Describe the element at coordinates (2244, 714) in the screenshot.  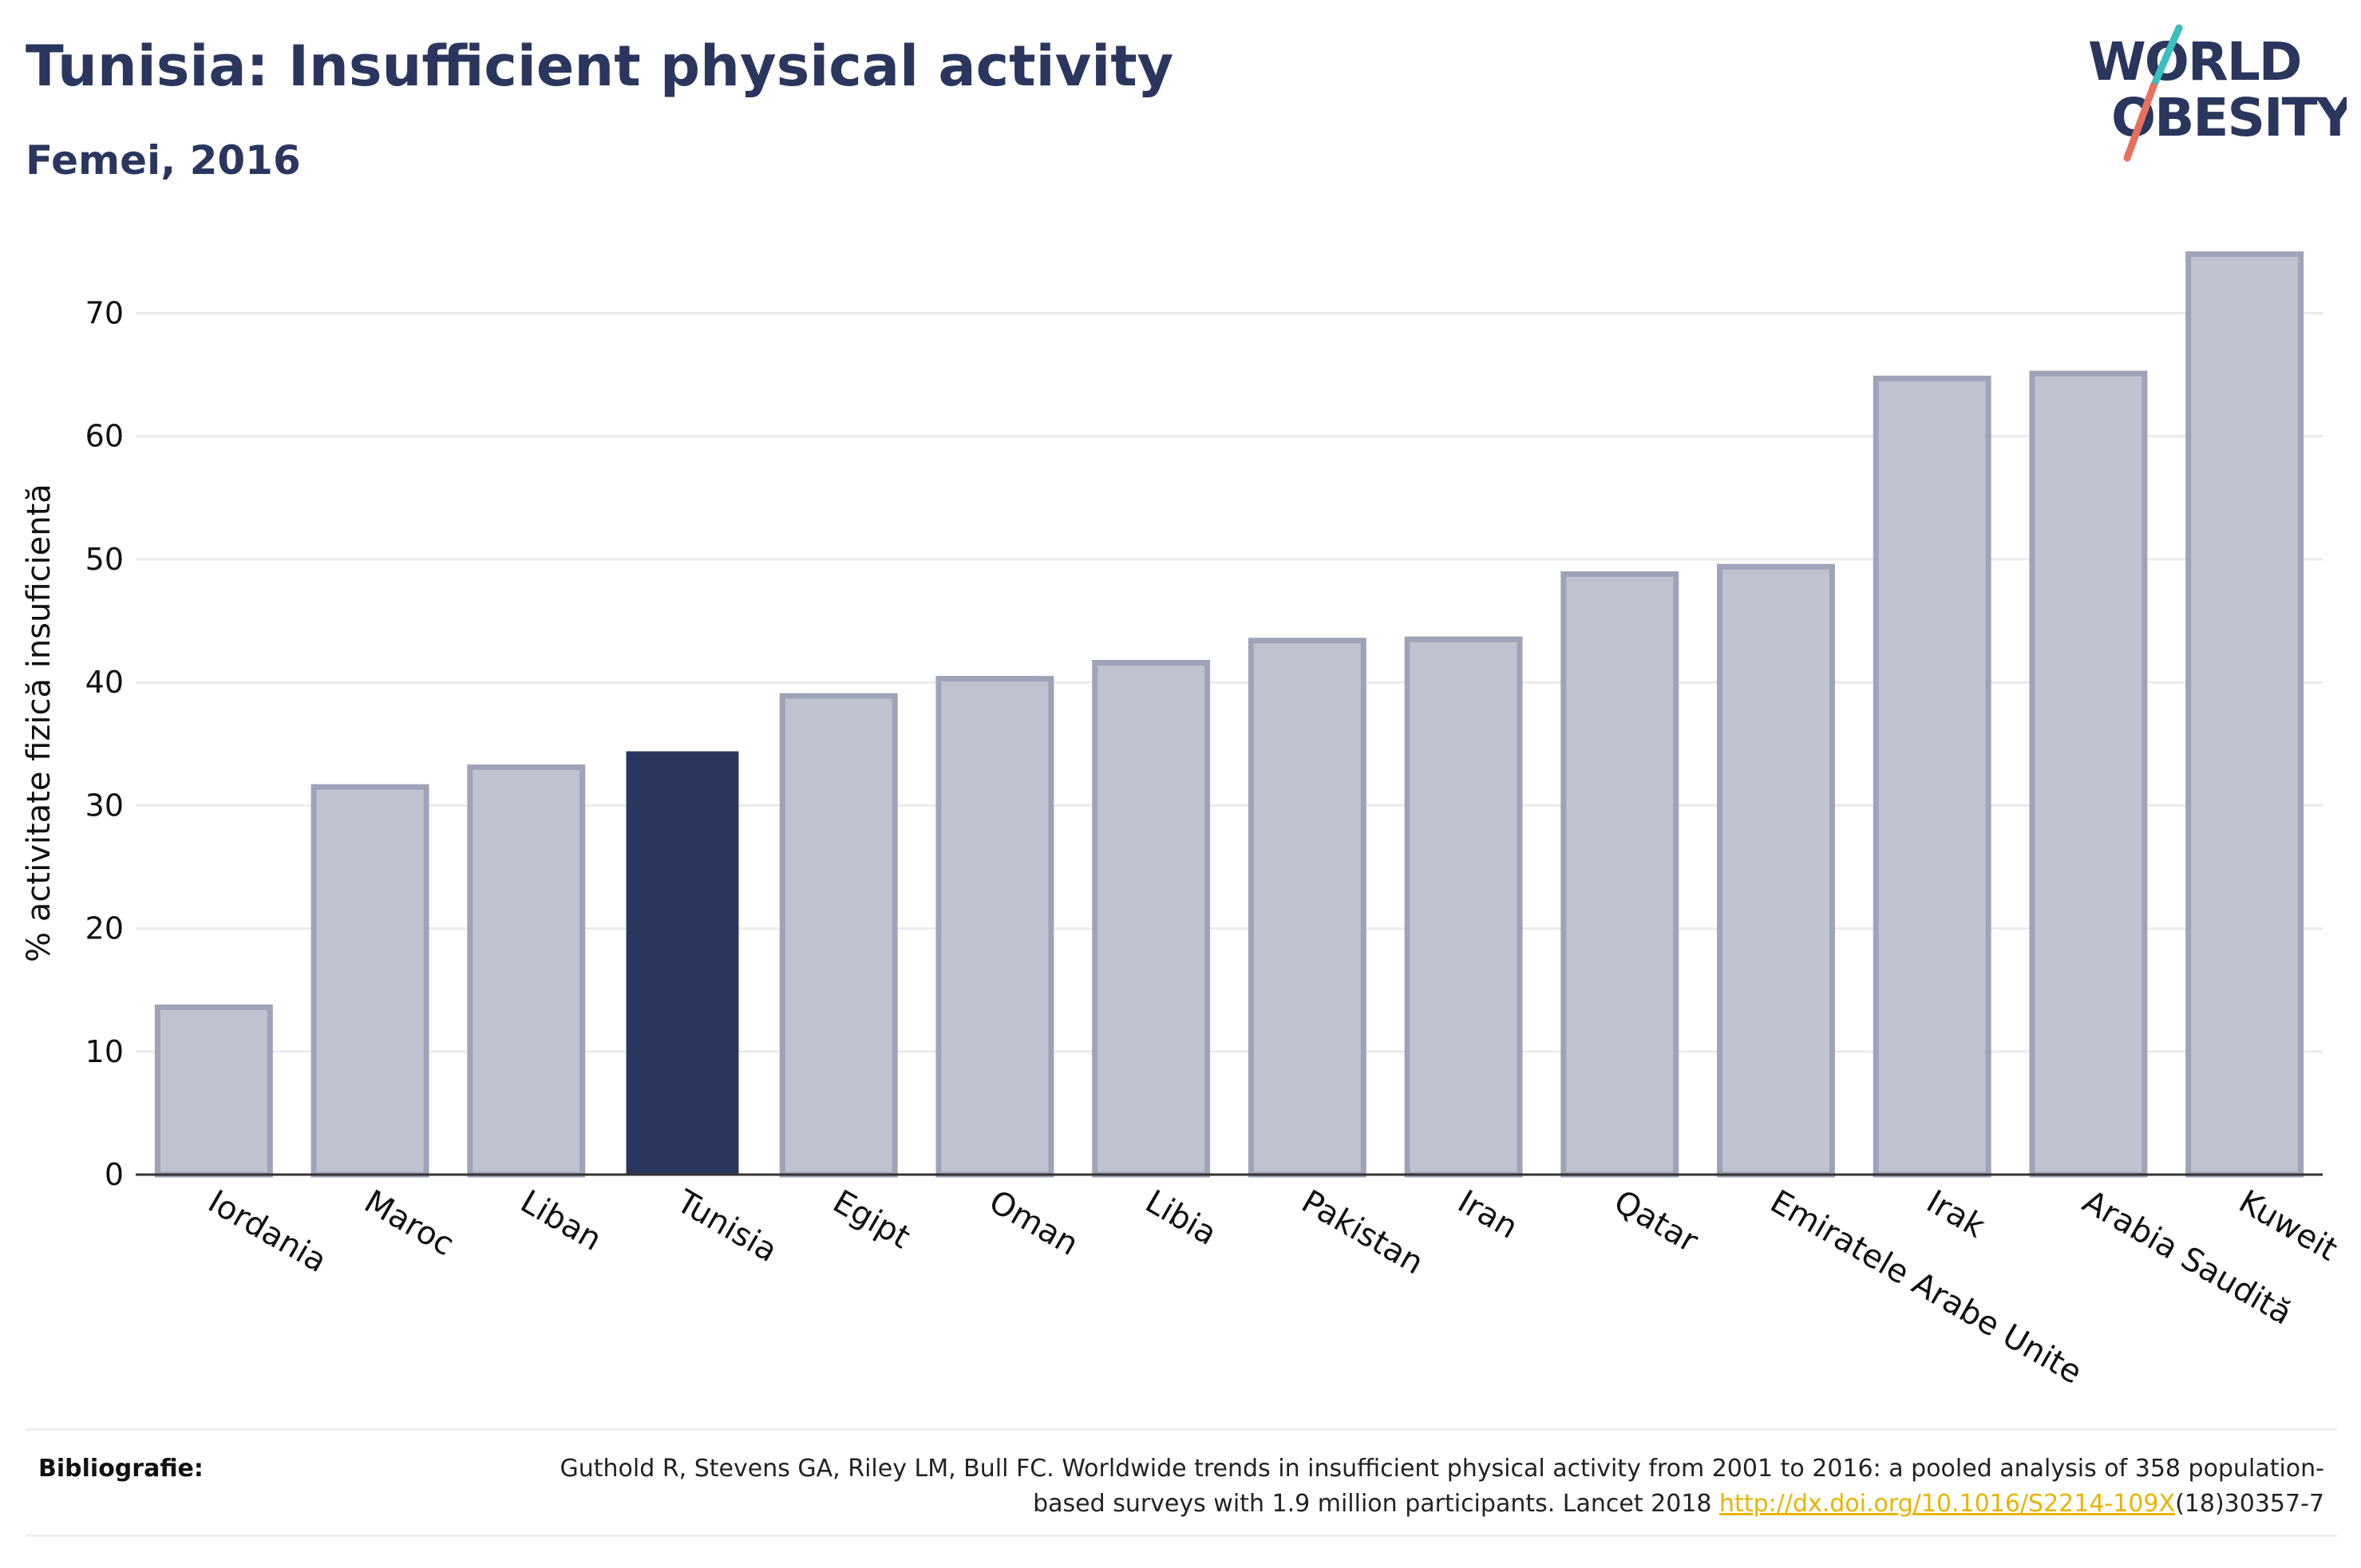
I see `bar-kuweit` at that location.